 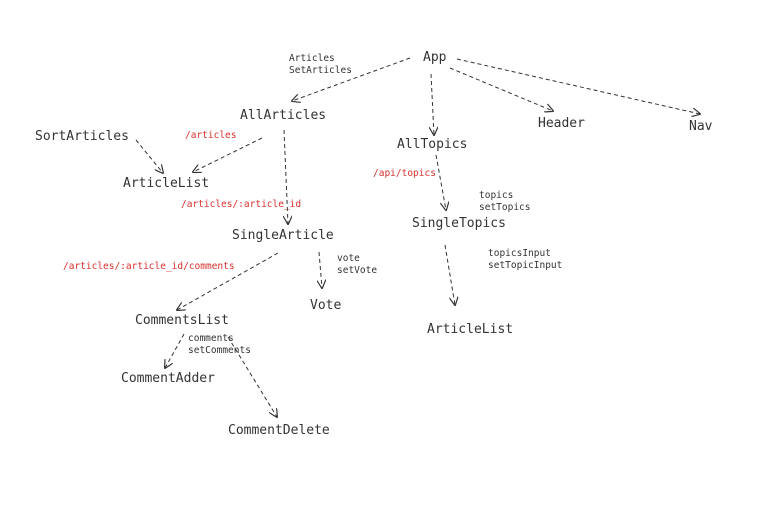 I want to click on node-all-topics: AllTopics, so click(x=432, y=144).